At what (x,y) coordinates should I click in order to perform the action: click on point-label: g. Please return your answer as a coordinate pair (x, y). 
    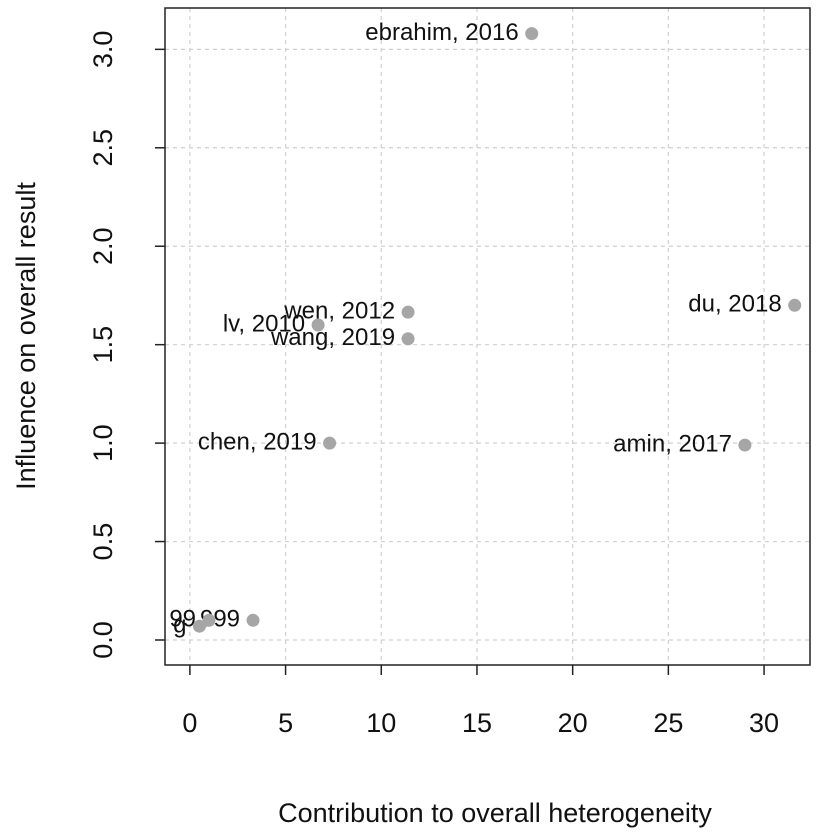
    Looking at the image, I should click on (179, 625).